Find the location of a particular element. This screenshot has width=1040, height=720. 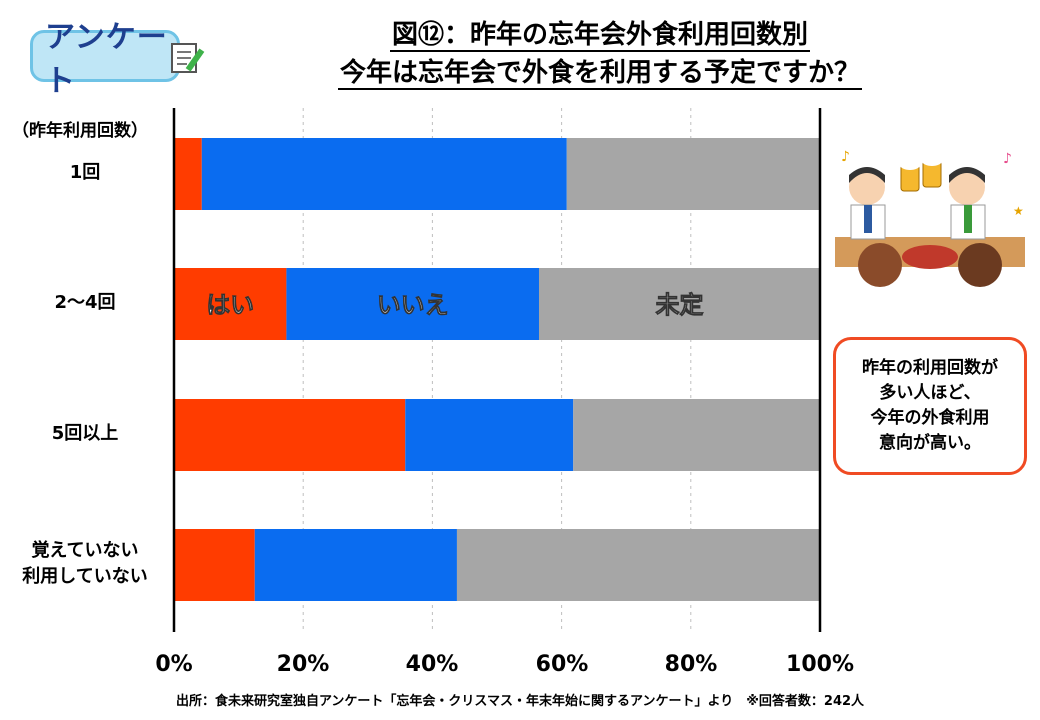

callout-line: 今年の外食利用 is located at coordinates (930, 418).